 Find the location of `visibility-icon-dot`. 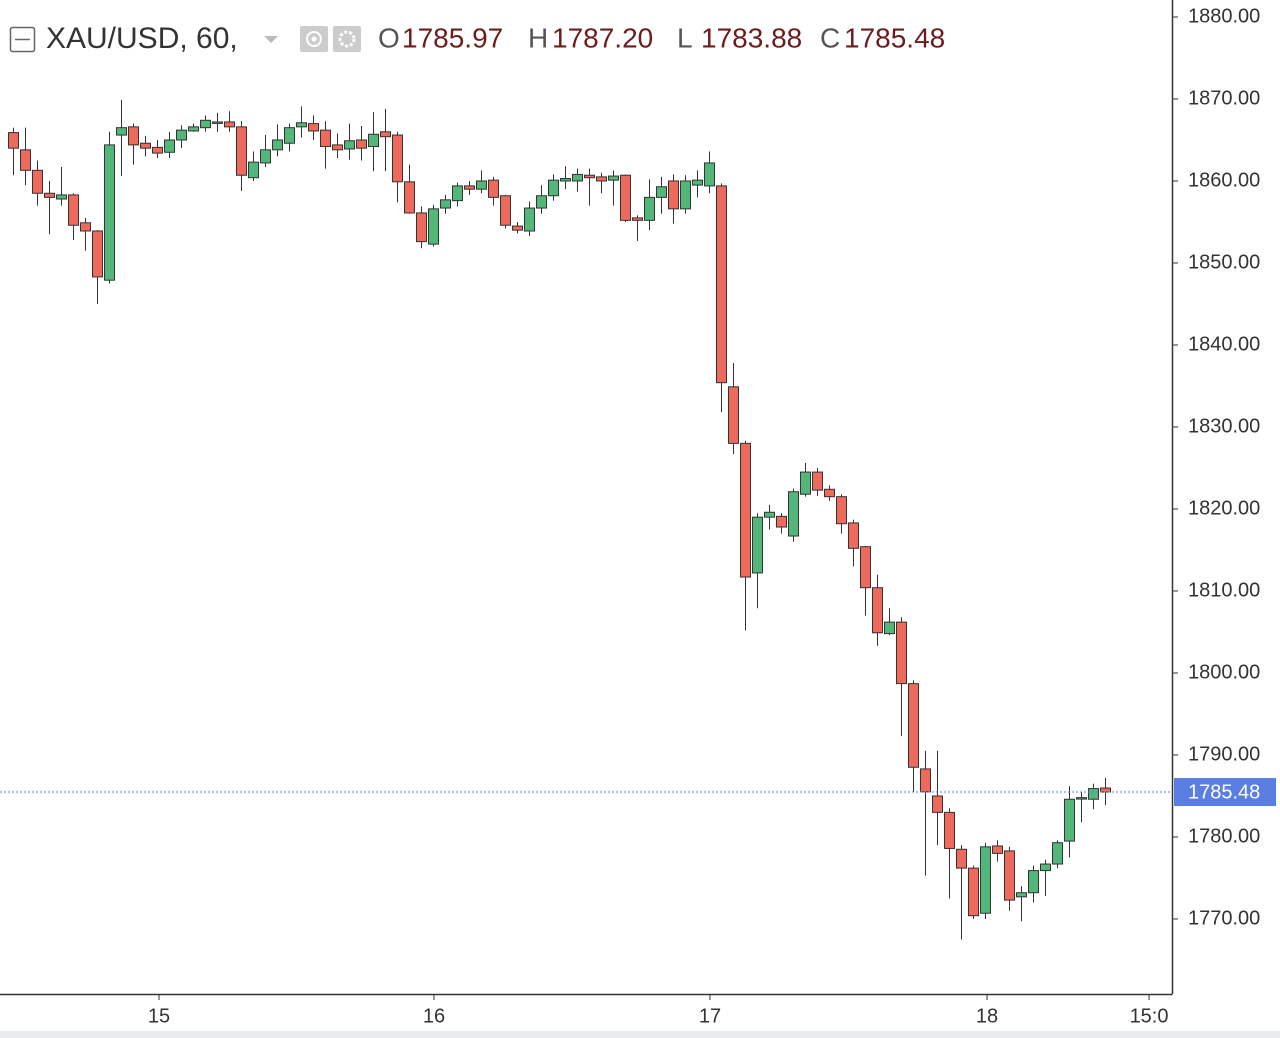

visibility-icon-dot is located at coordinates (314, 39).